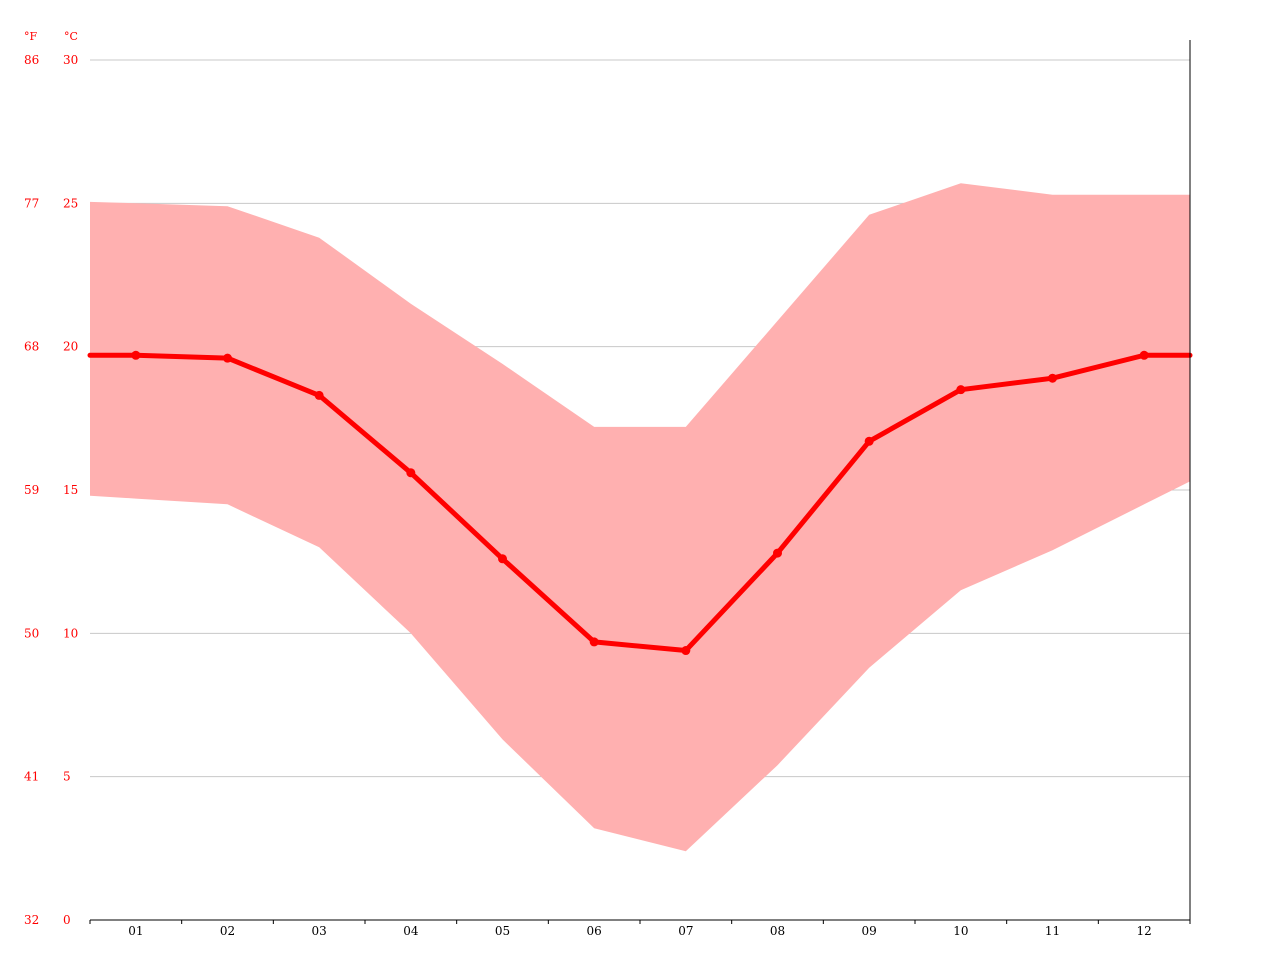  Describe the element at coordinates (31, 203) in the screenshot. I see `fahrenheit-tick-label: 77` at that location.